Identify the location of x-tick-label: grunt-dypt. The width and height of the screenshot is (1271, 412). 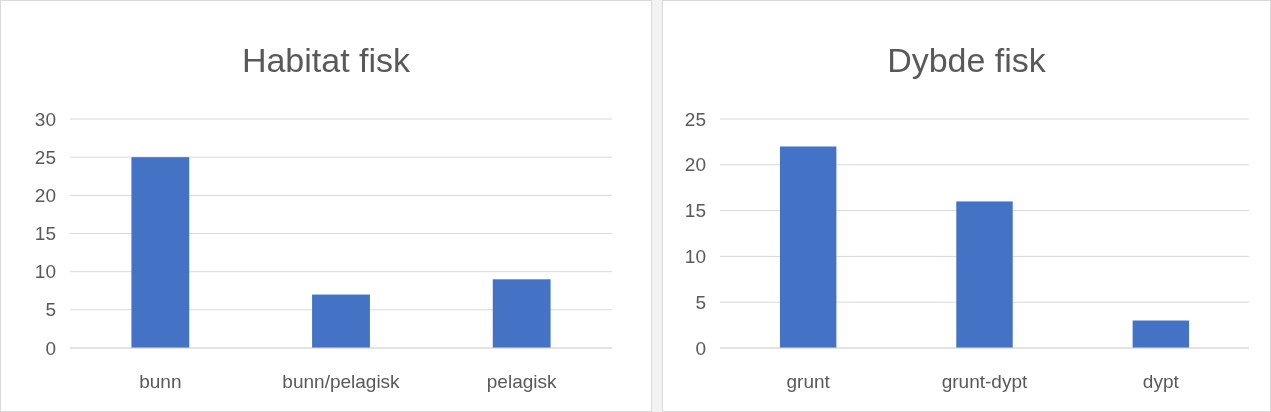
(984, 381).